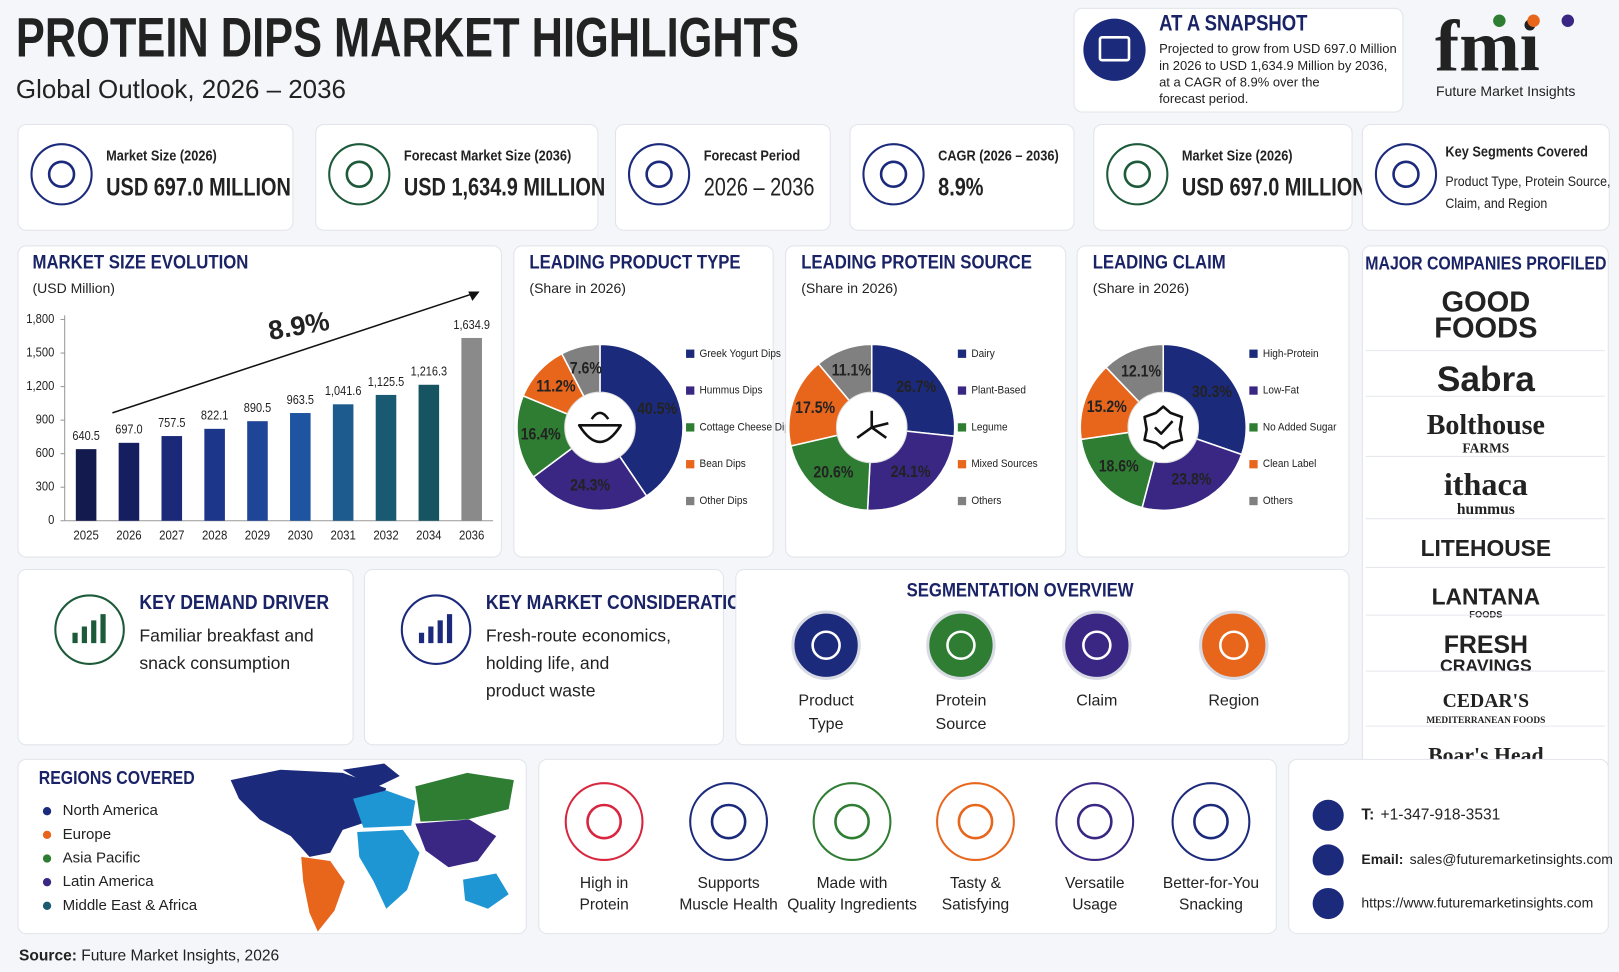 This screenshot has width=1619, height=972. Describe the element at coordinates (323, 894) in the screenshot. I see `map-south-america` at that location.